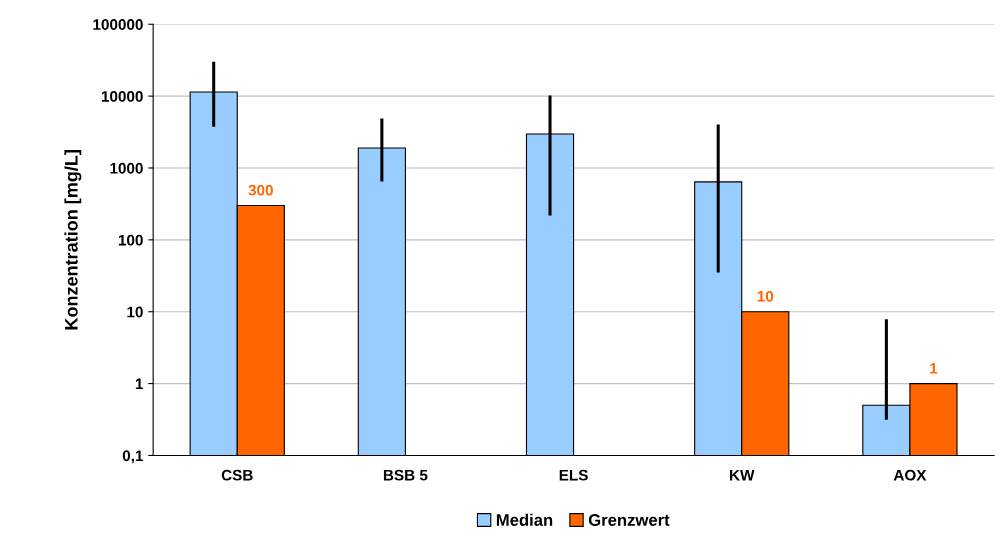  What do you see at coordinates (934, 368) in the screenshot?
I see `data-label: 1` at bounding box center [934, 368].